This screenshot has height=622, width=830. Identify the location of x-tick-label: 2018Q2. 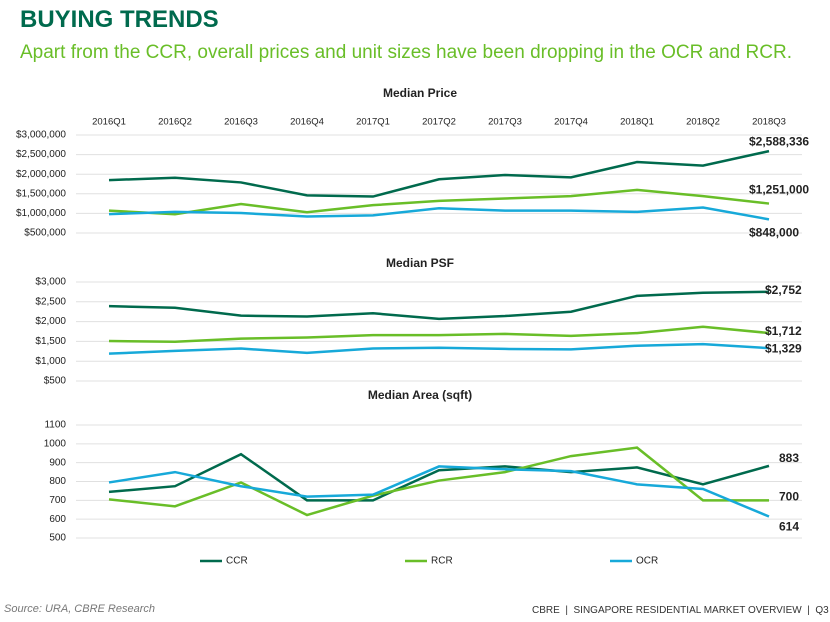
(703, 122).